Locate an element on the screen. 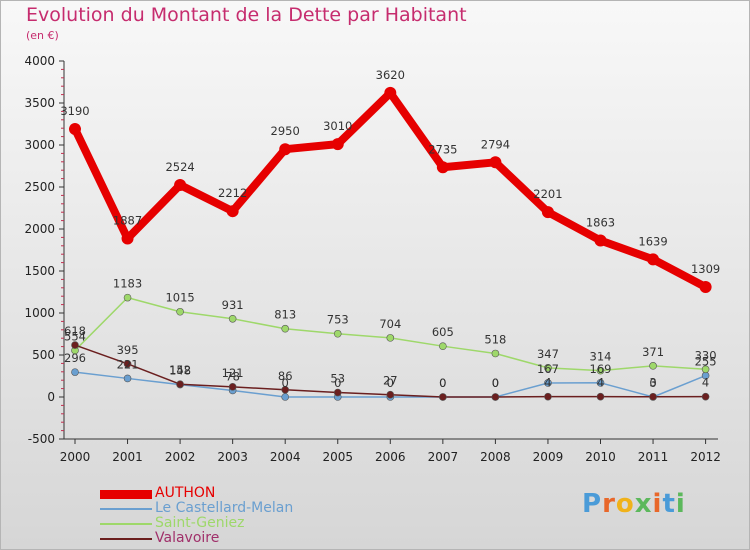 Image resolution: width=750 pixels, height=550 pixels. brand-letter: i is located at coordinates (680, 504).